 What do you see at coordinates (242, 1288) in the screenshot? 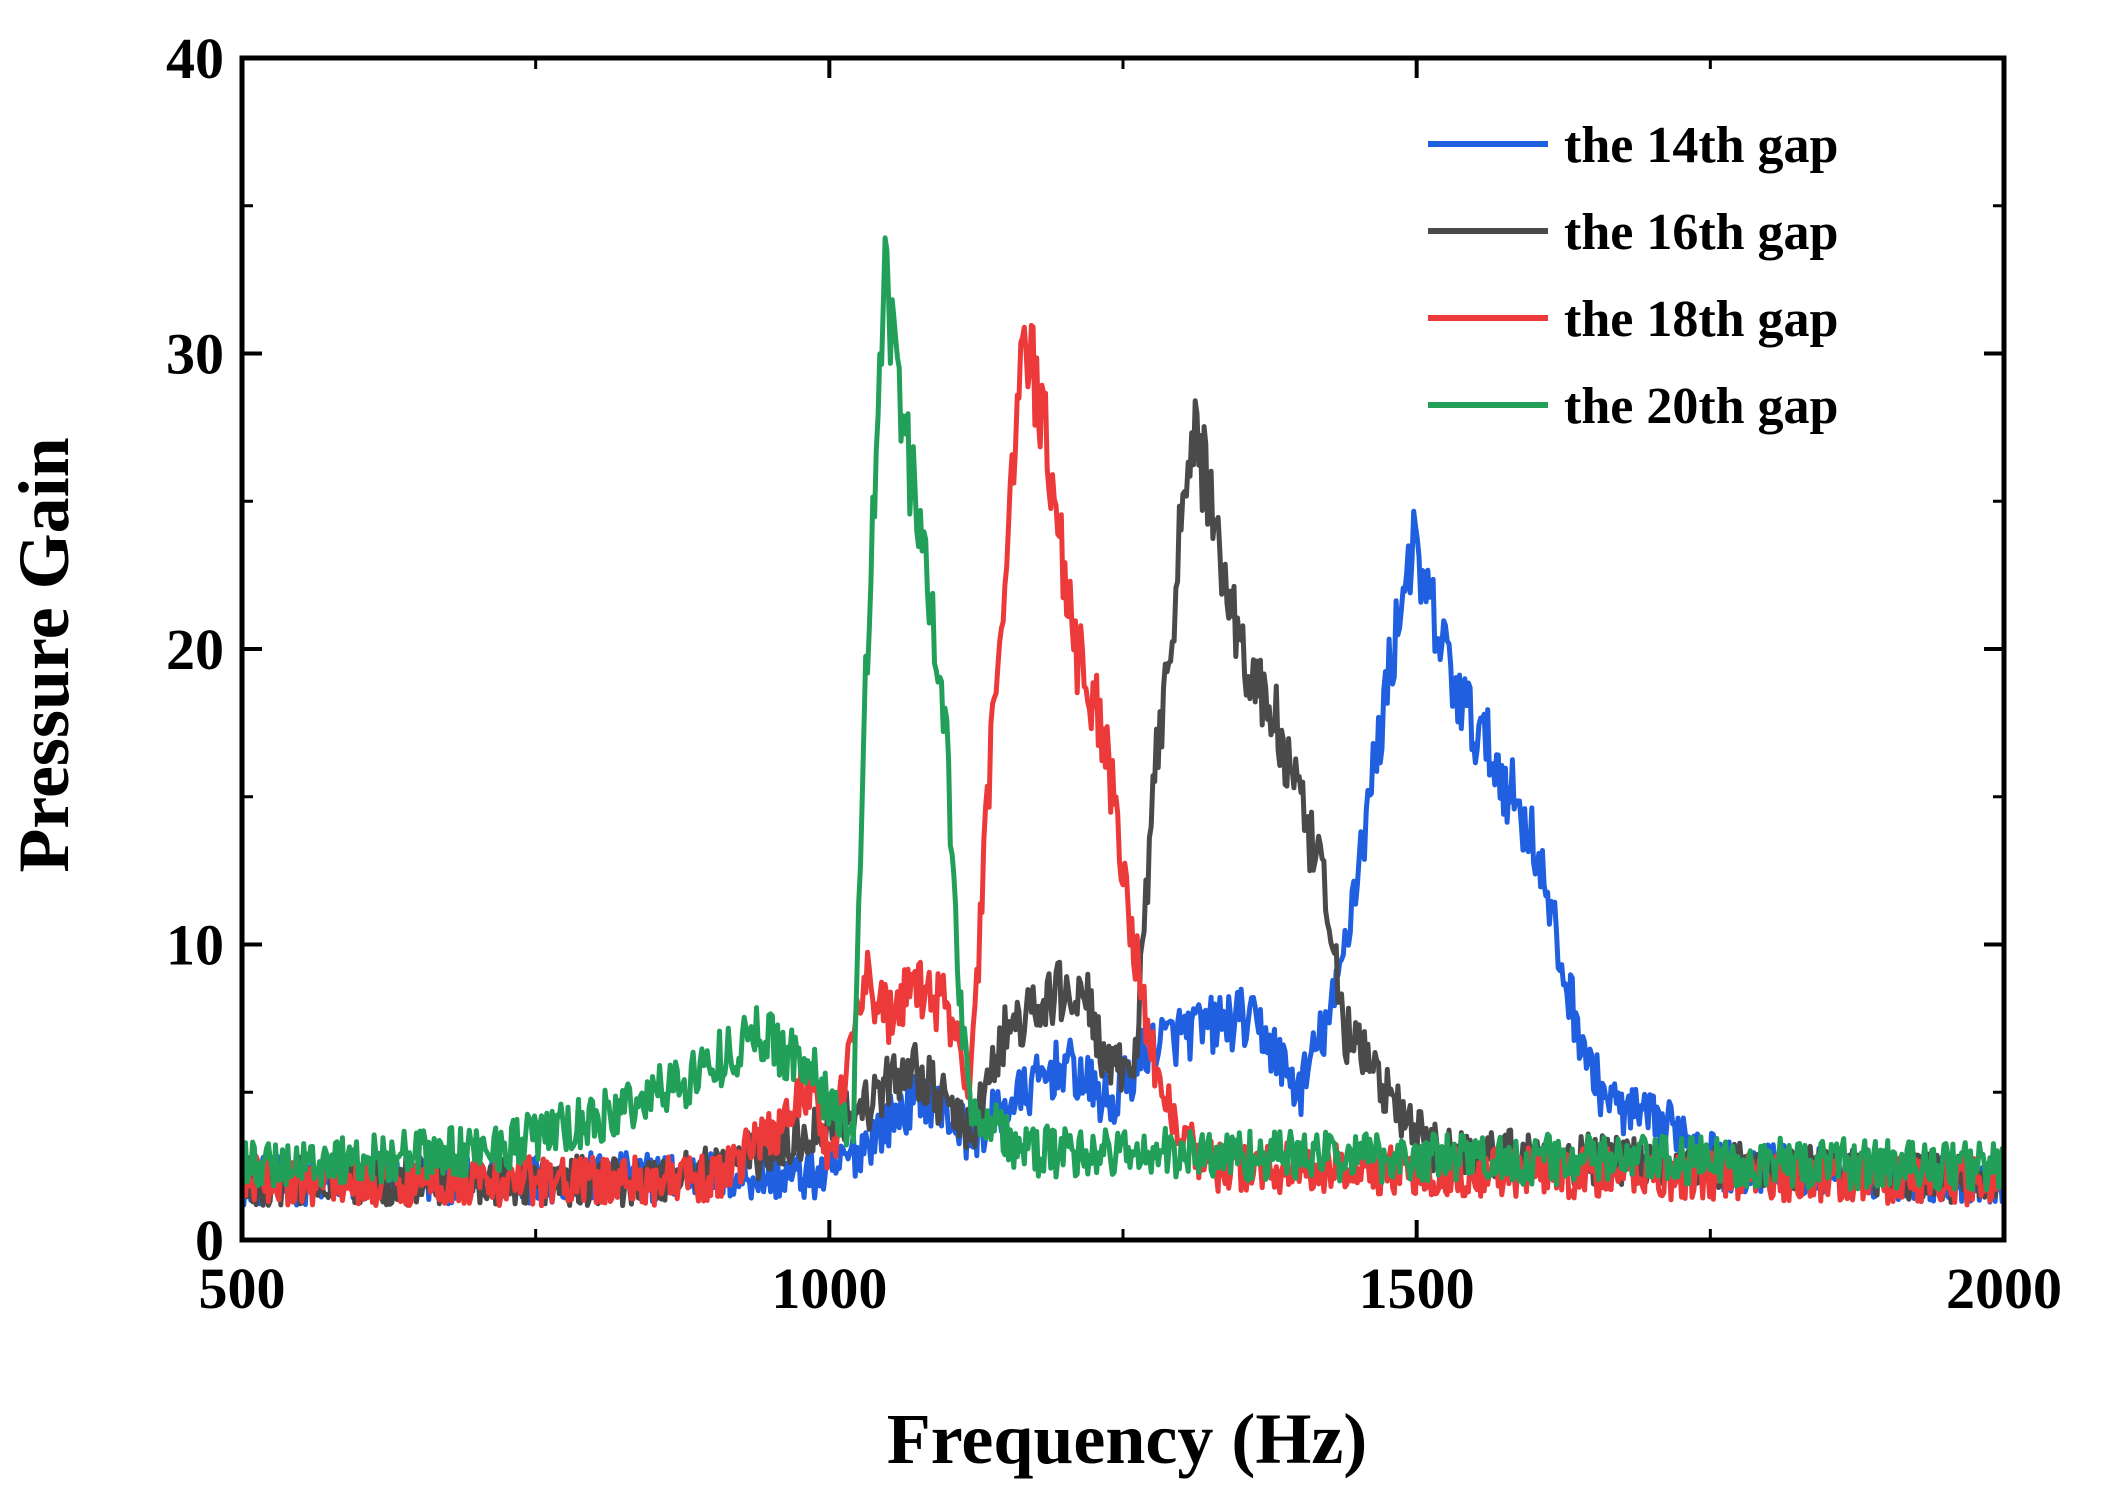
I see `x-tick-label: 500` at bounding box center [242, 1288].